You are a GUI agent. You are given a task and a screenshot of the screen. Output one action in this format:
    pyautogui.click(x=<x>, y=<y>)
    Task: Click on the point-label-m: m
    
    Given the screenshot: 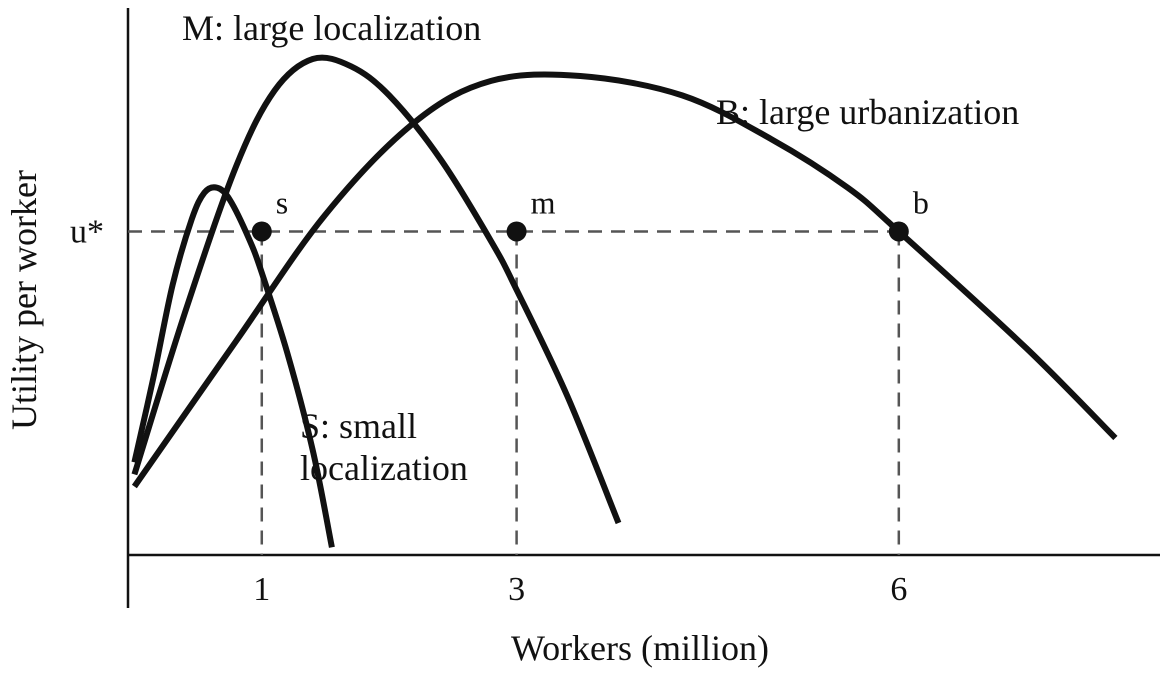 What is the action you would take?
    pyautogui.click(x=543, y=202)
    